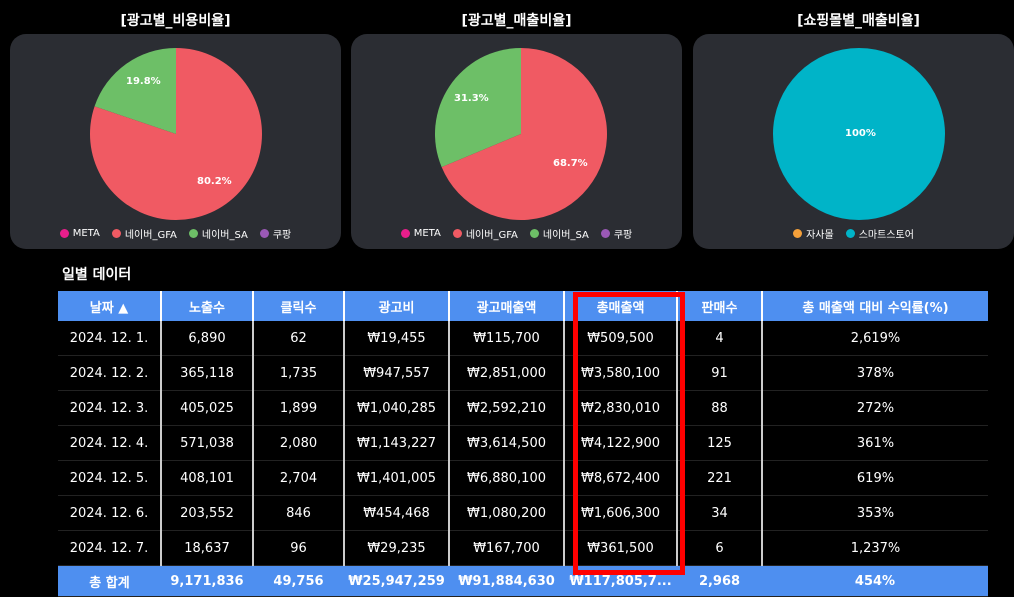  Describe the element at coordinates (110, 443) in the screenshot. I see `cell: 2024. 12. 4.` at that location.